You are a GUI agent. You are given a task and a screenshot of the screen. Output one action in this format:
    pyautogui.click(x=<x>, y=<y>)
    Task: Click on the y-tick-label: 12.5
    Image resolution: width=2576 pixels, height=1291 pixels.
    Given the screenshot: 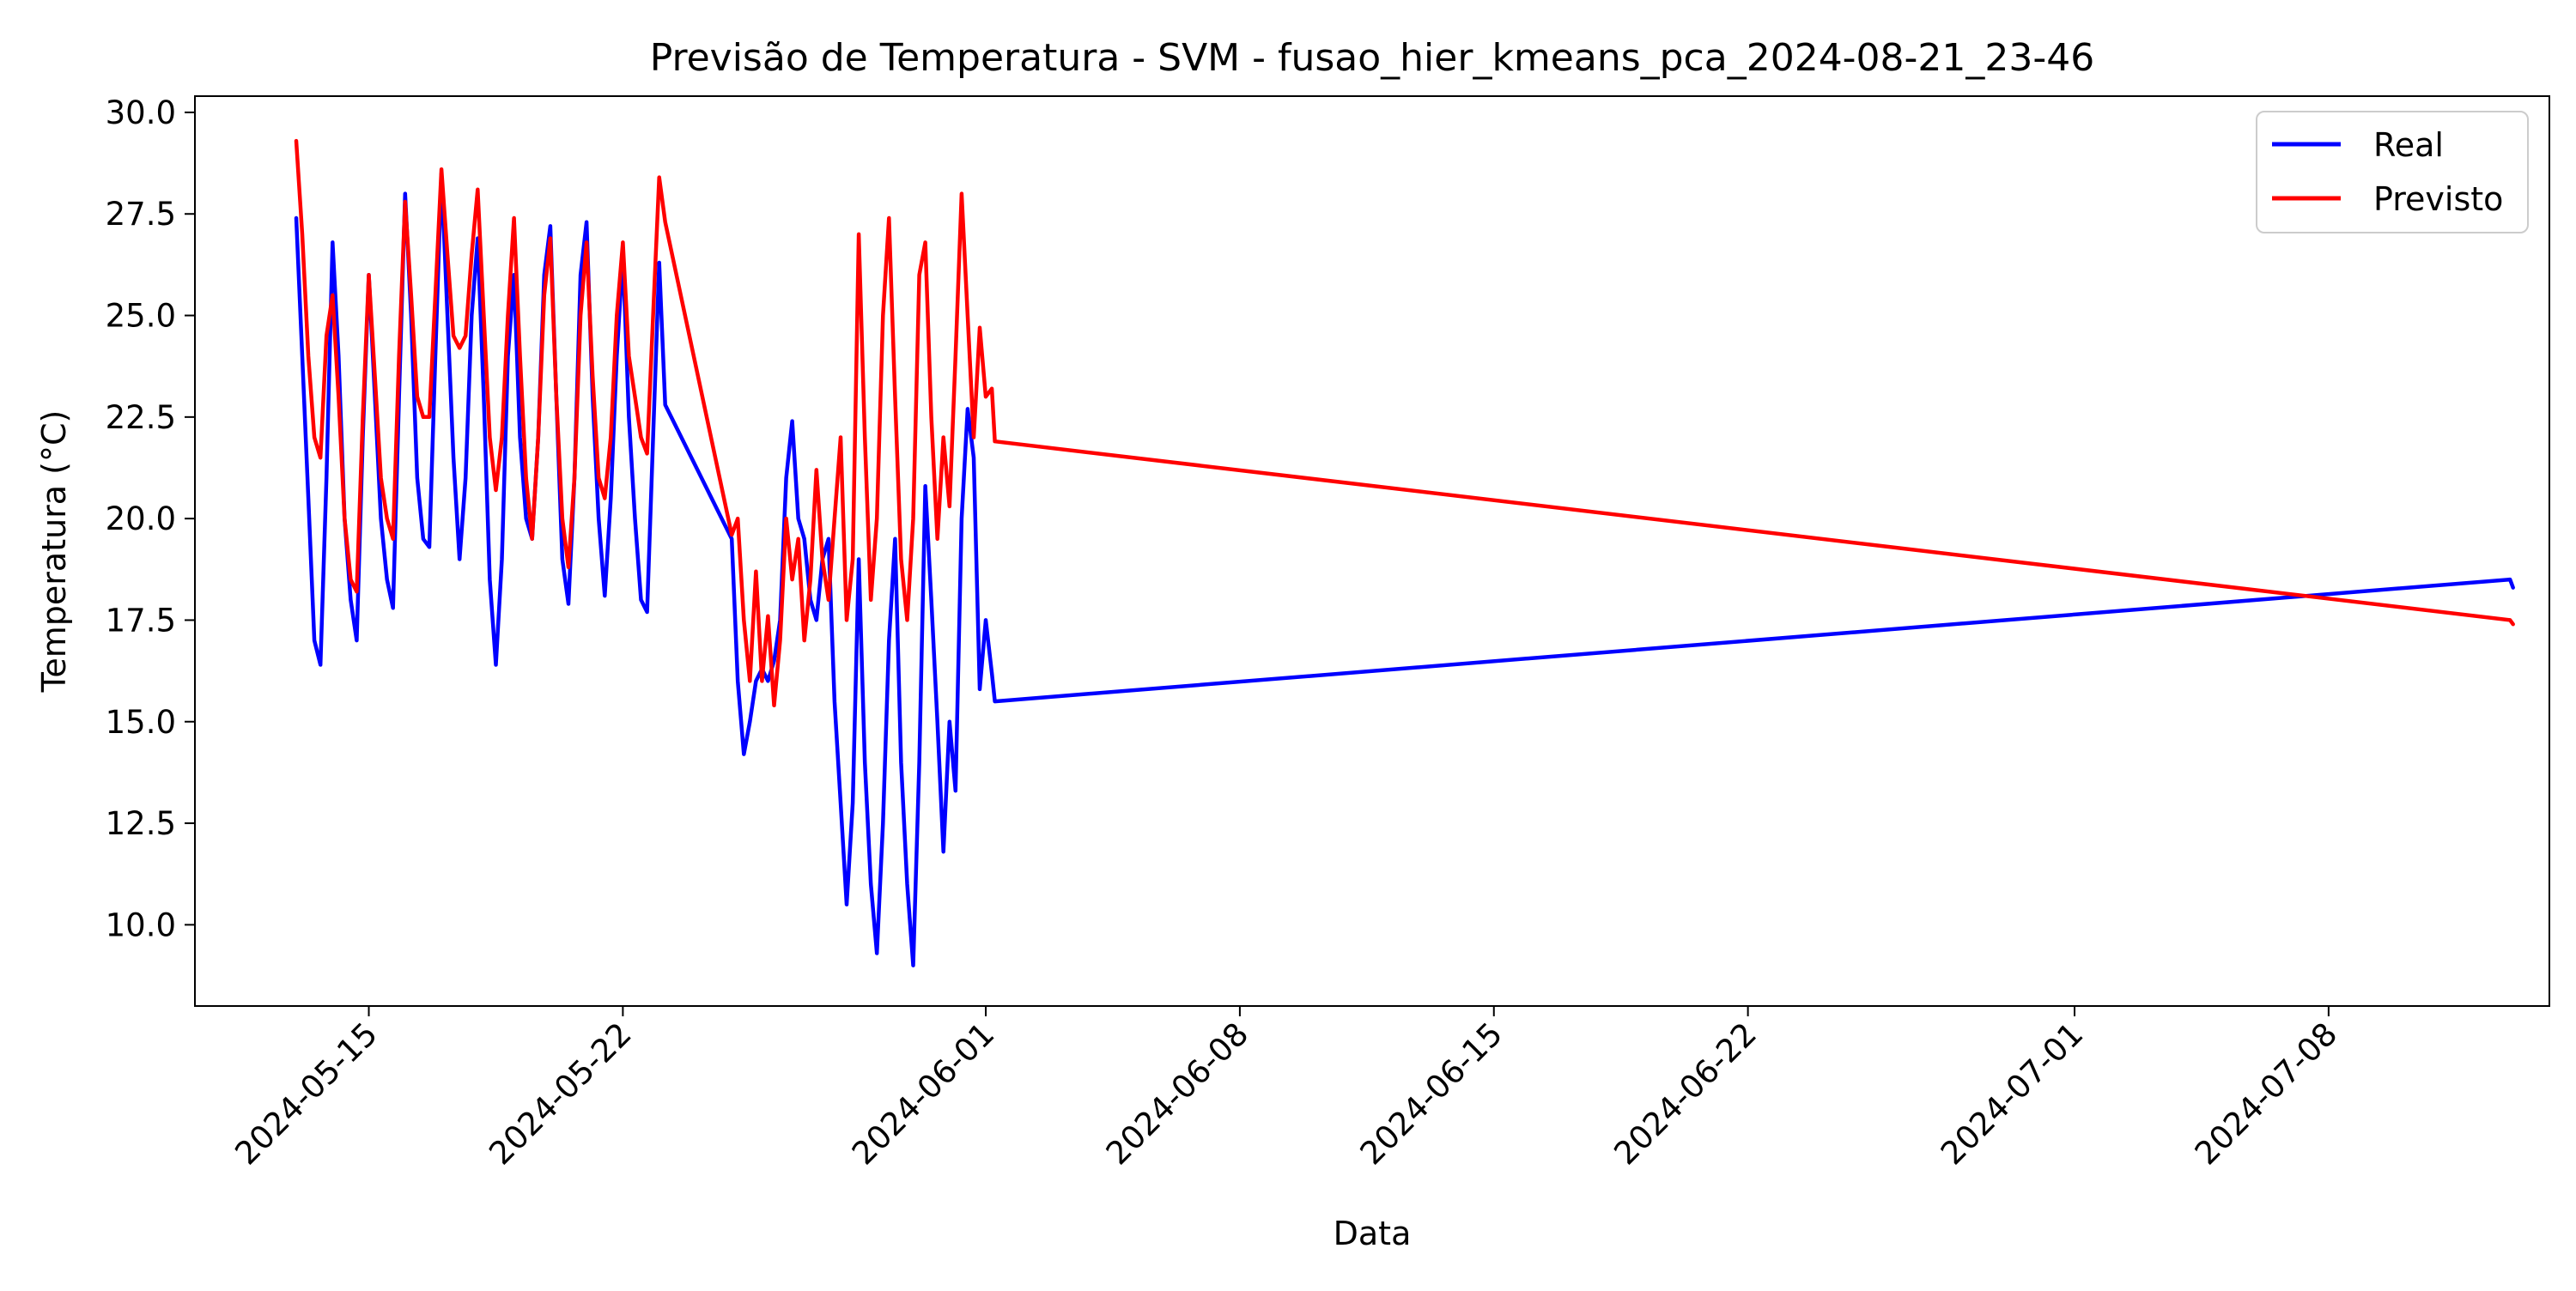 What is the action you would take?
    pyautogui.click(x=141, y=824)
    